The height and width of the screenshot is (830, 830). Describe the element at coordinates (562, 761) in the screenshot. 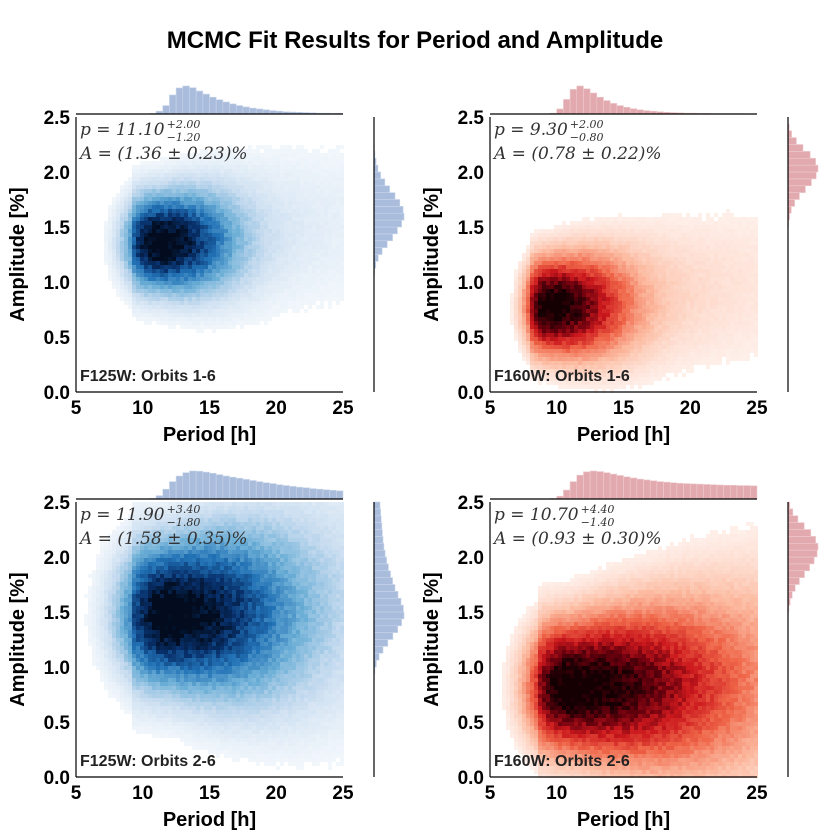

I see `filter-label: F160W: Orbits 2-6` at that location.